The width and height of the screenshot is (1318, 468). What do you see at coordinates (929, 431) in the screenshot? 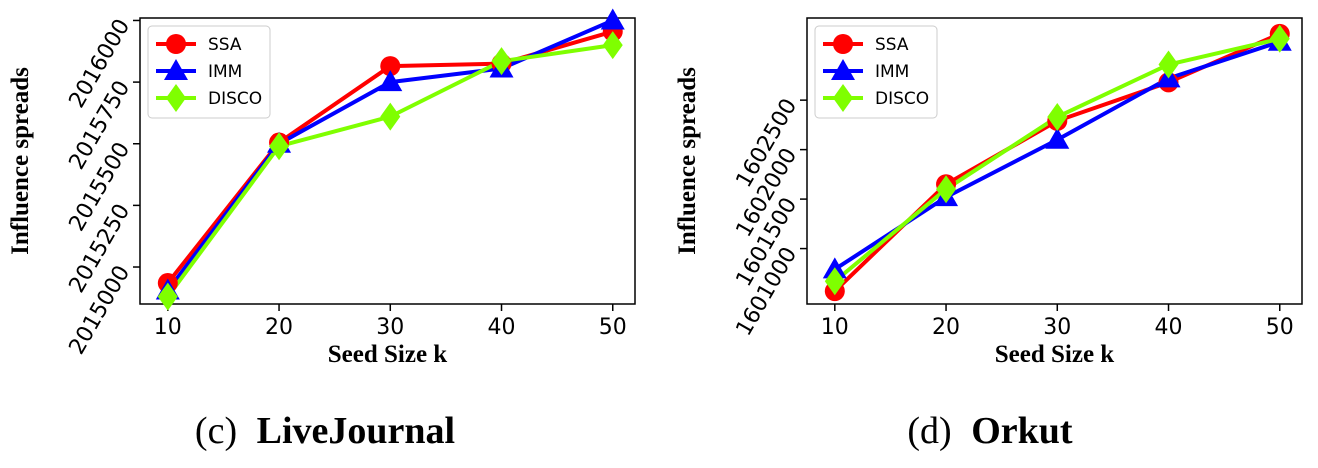
I see `caption-prefix: (d)` at bounding box center [929, 431].